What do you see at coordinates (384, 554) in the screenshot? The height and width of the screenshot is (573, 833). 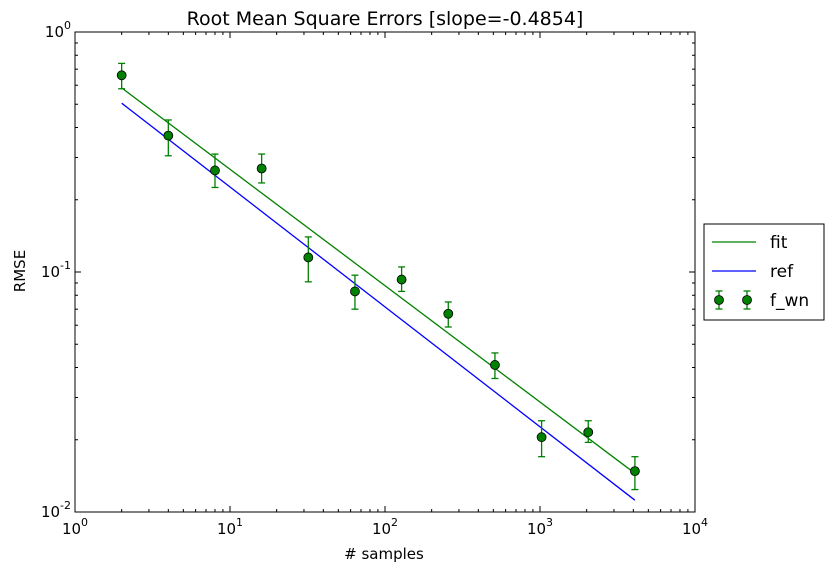 I see `x-axis-label: # samples` at bounding box center [384, 554].